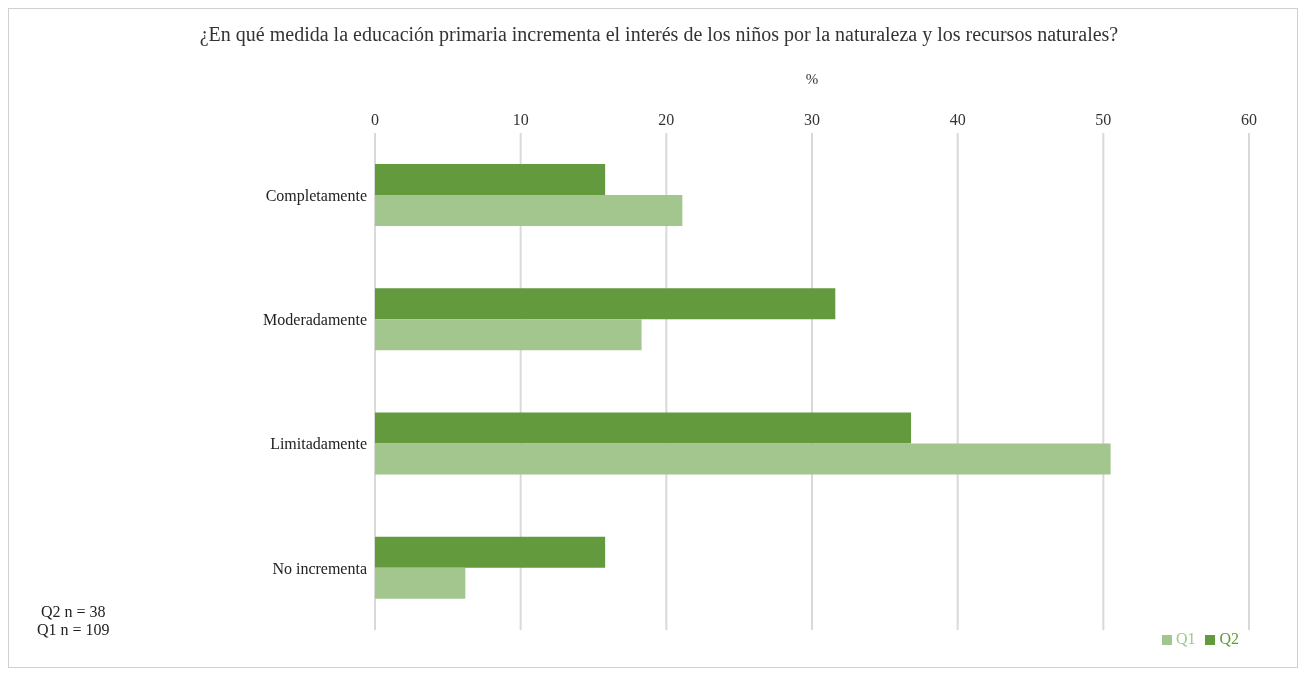  Describe the element at coordinates (812, 119) in the screenshot. I see `x-tick-label: 30` at that location.